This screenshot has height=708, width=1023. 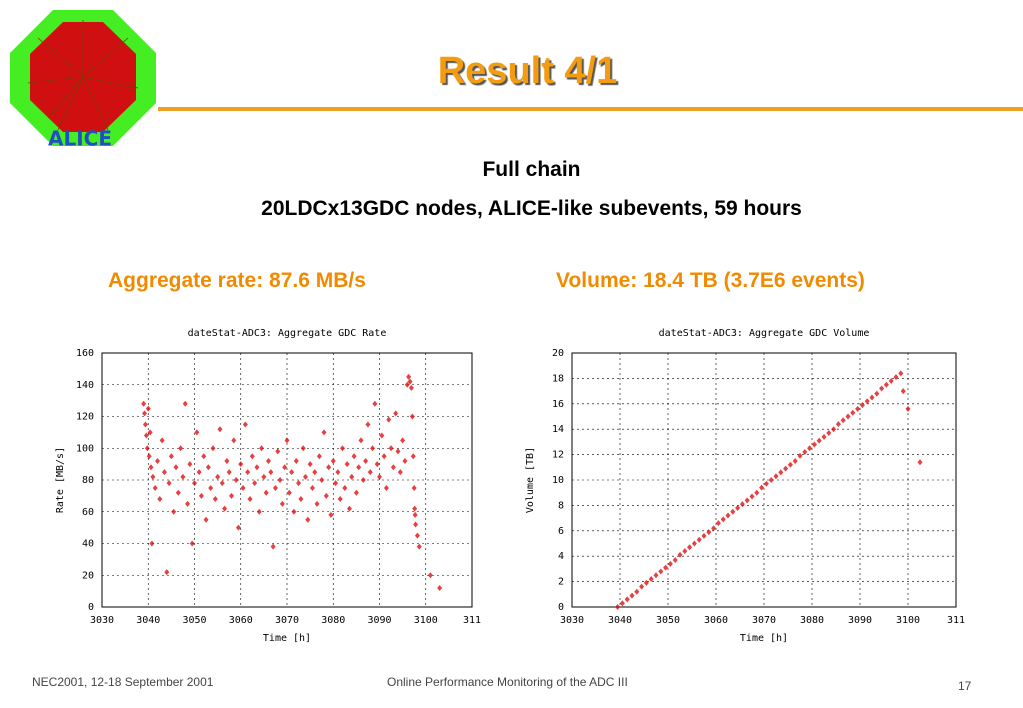 What do you see at coordinates (194, 620) in the screenshot?
I see `x-tick-label: 3050` at bounding box center [194, 620].